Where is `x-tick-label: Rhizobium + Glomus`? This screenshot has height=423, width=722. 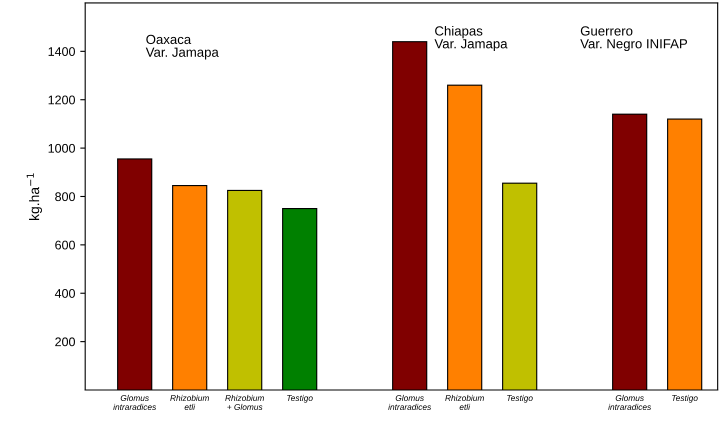
x-tick-label: Rhizobium + Glomus is located at coordinates (244, 402).